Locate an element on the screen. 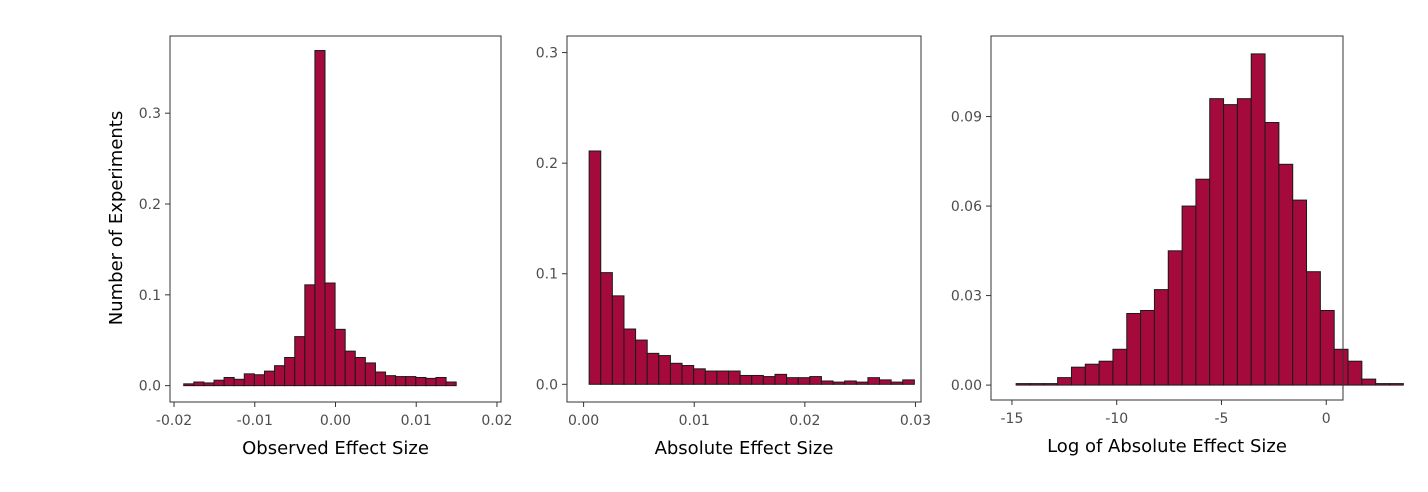 The width and height of the screenshot is (1428, 492). x-tick-label: -0.01 is located at coordinates (255, 421).